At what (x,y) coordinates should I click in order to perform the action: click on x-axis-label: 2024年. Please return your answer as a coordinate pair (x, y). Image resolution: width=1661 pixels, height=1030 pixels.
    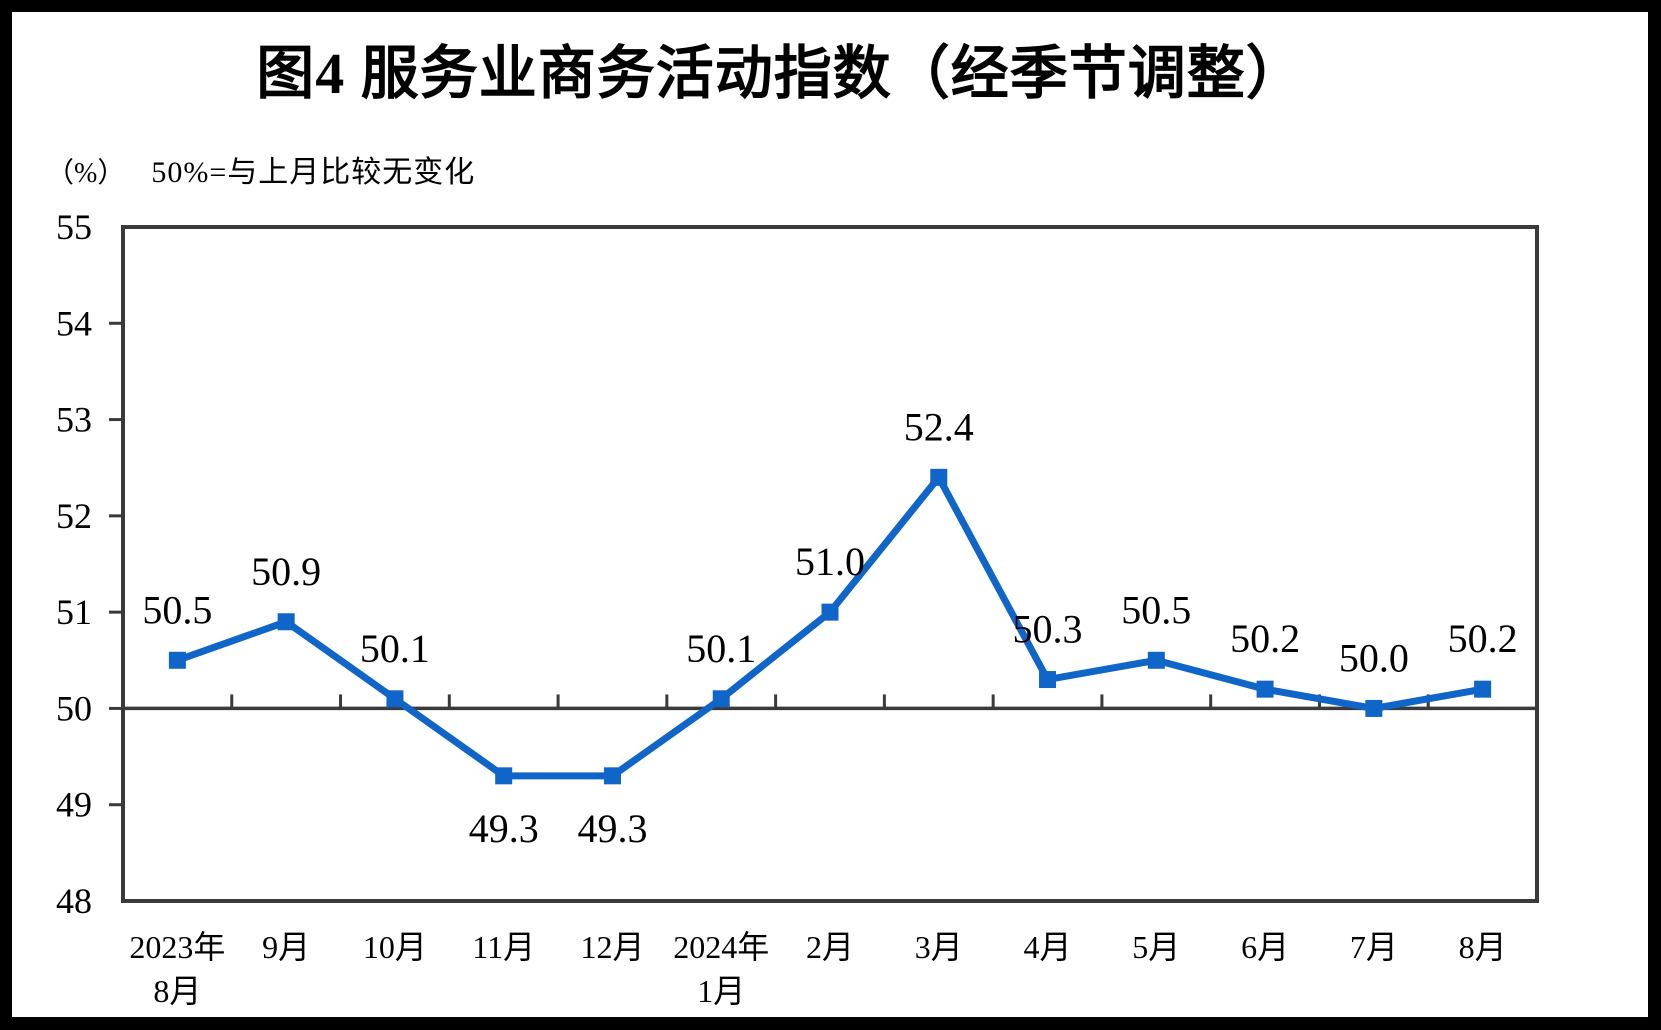
    Looking at the image, I should click on (721, 947).